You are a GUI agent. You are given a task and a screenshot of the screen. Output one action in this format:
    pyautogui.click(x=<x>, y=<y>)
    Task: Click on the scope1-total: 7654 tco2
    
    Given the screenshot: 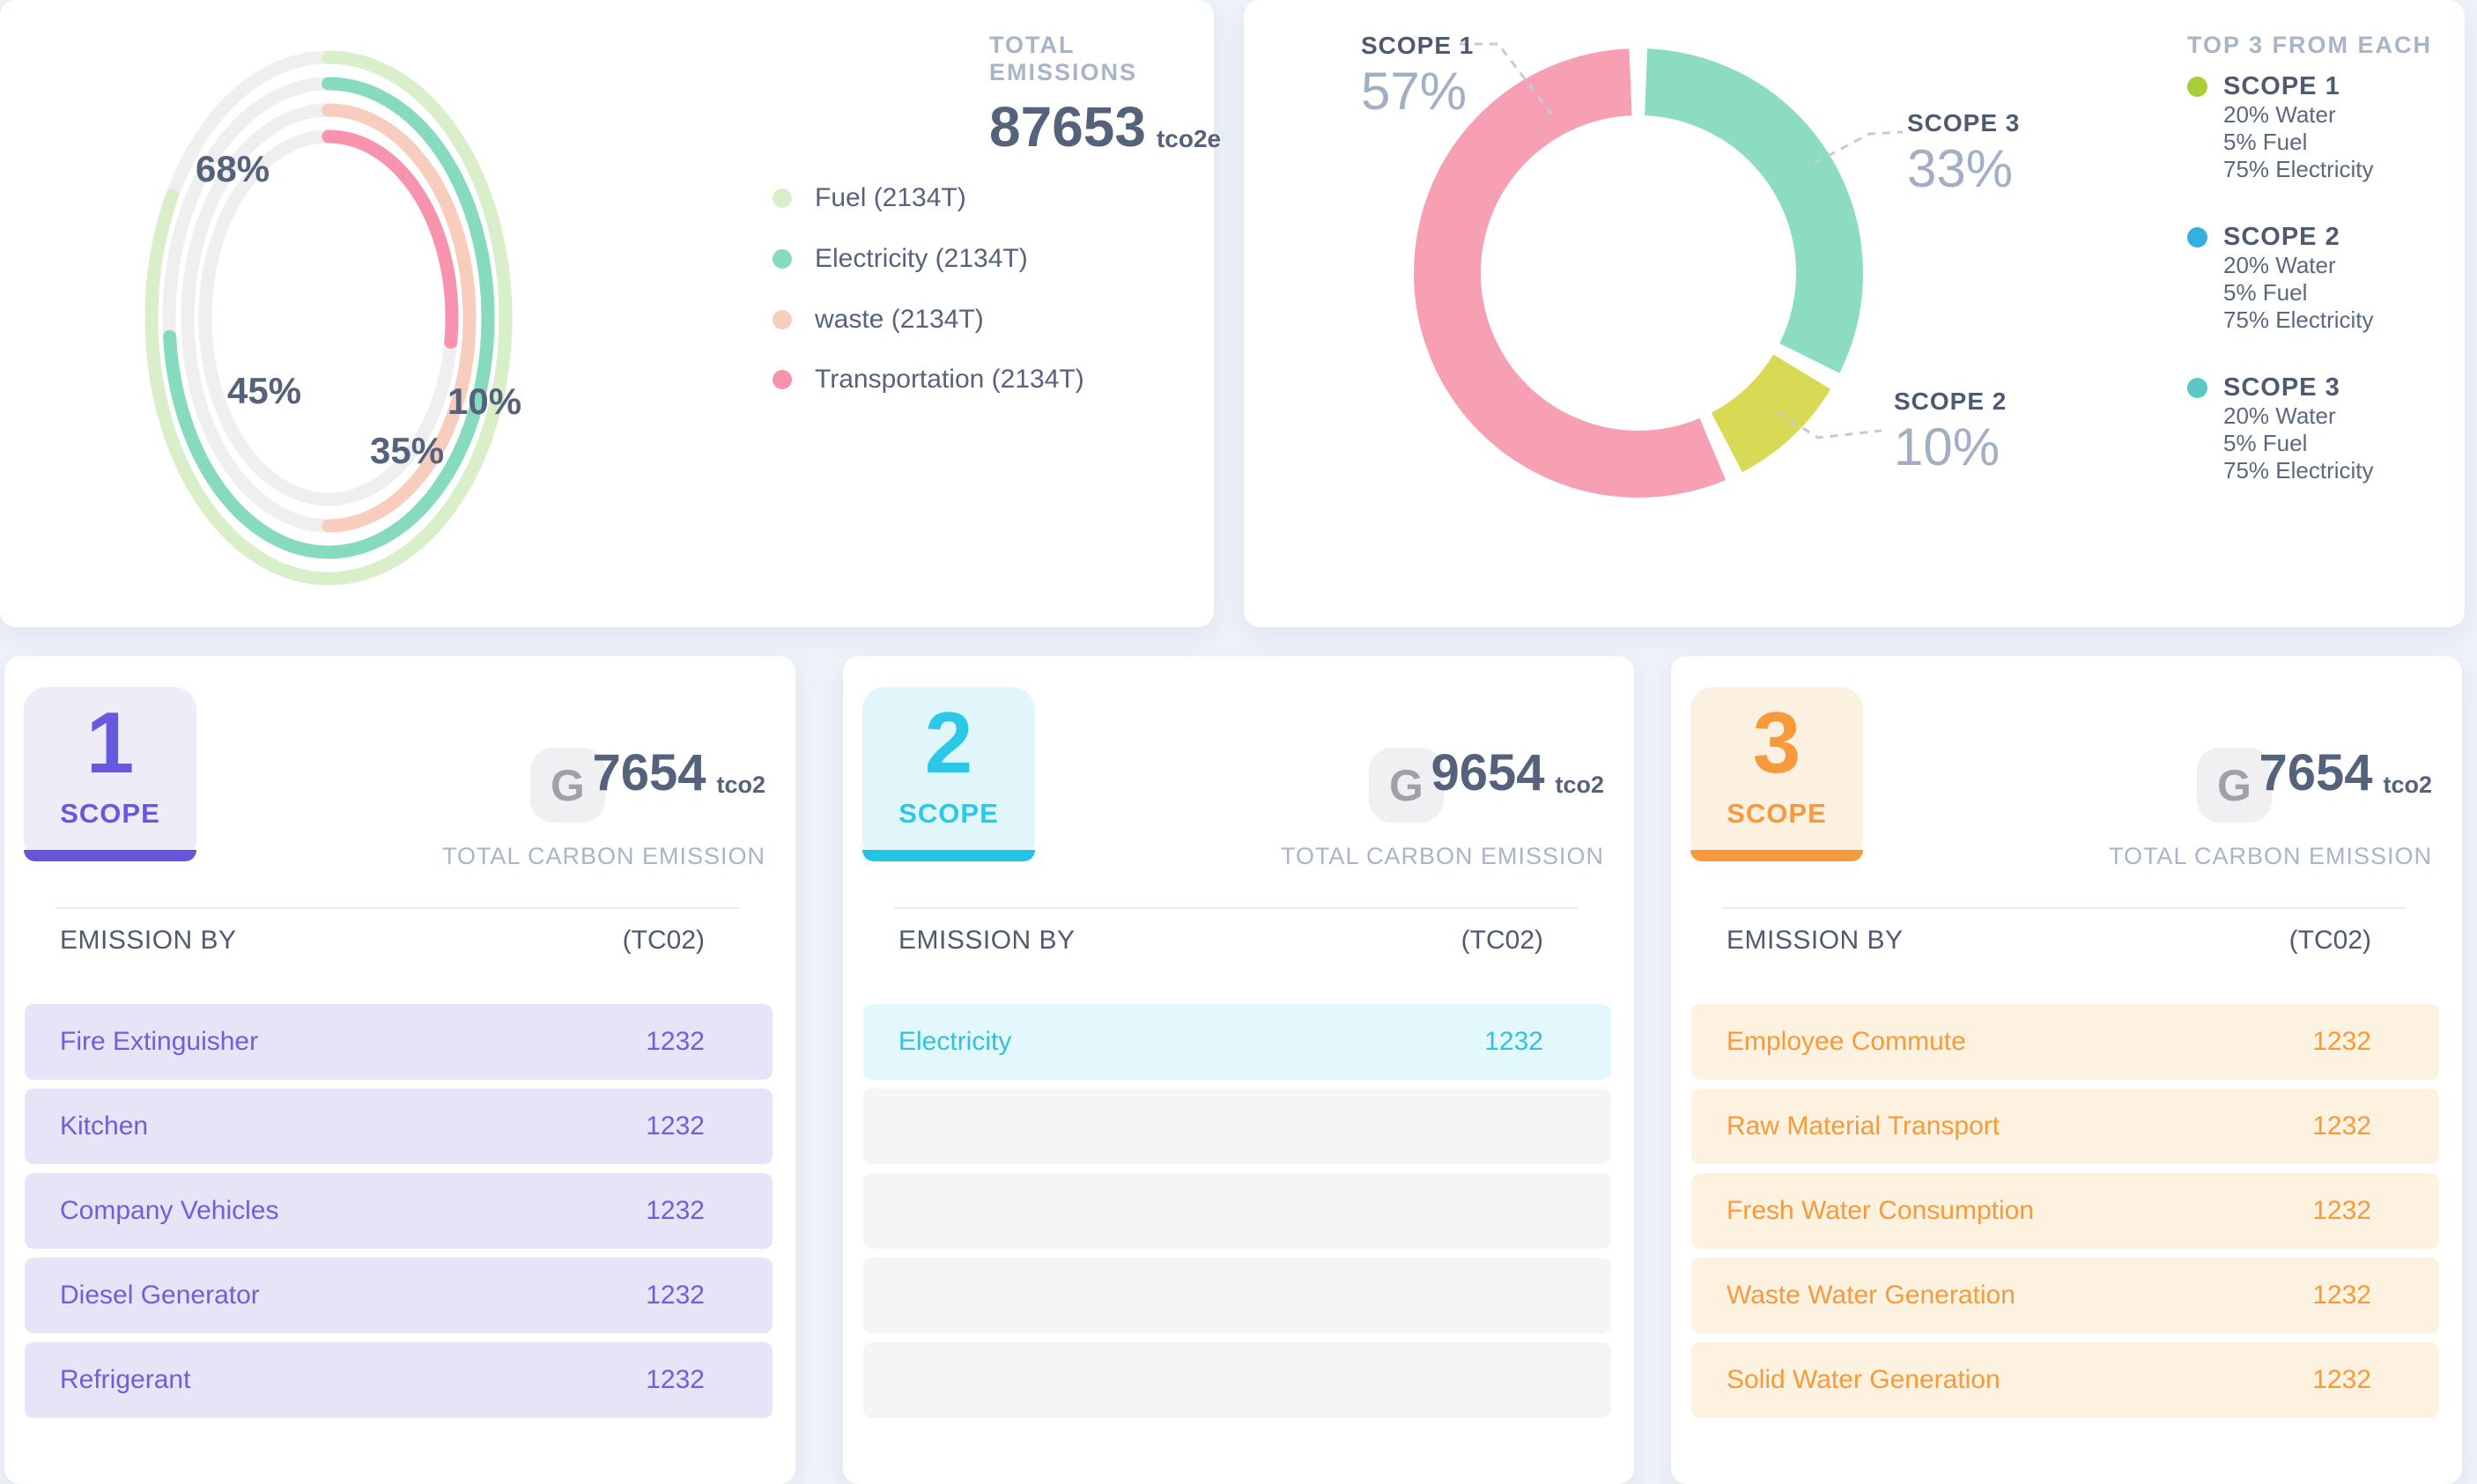 What is the action you would take?
    pyautogui.click(x=678, y=773)
    